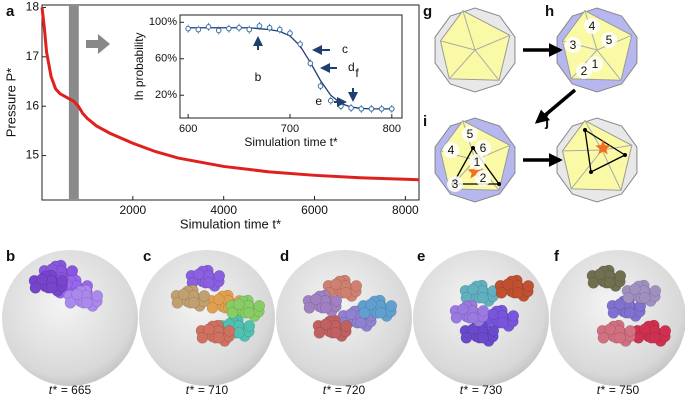 The height and width of the screenshot is (402, 685). What do you see at coordinates (284, 256) in the screenshot?
I see `panel-label: d` at bounding box center [284, 256].